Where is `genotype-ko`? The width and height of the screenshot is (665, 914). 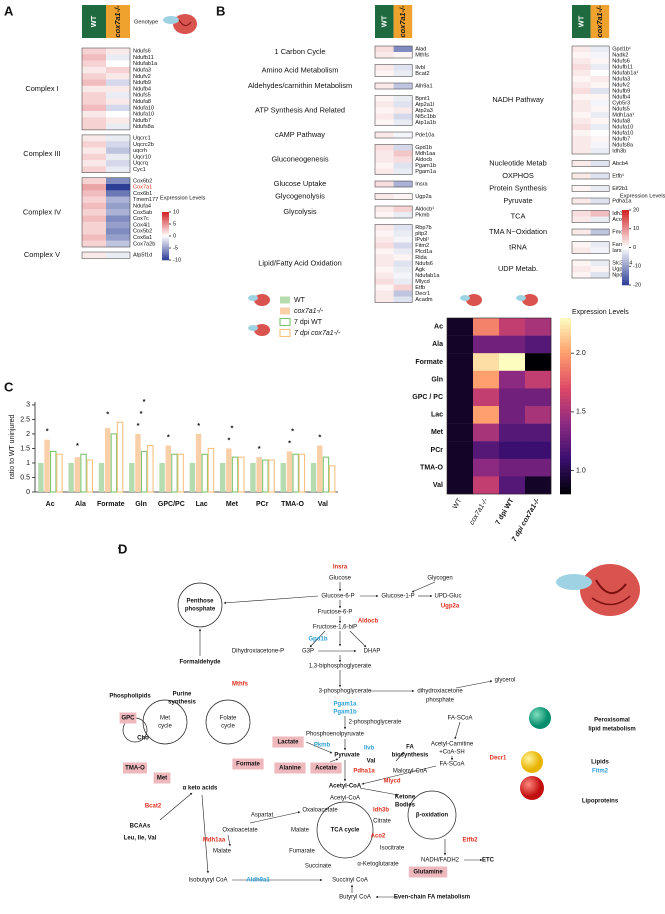
genotype-ko is located at coordinates (403, 21).